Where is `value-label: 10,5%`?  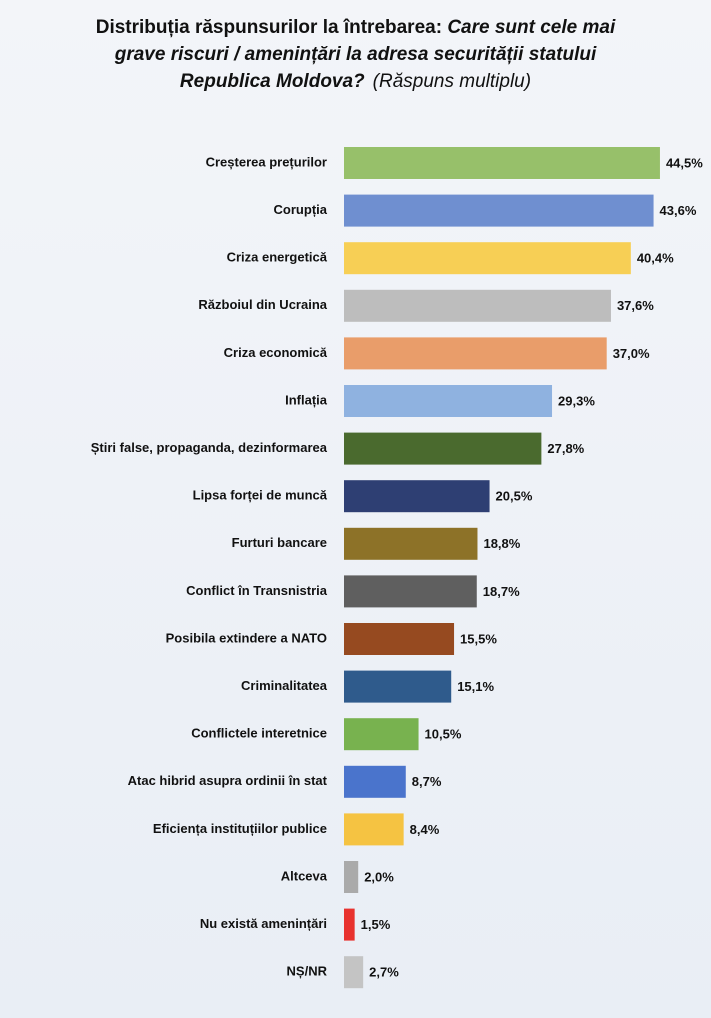 value-label: 10,5% is located at coordinates (443, 734).